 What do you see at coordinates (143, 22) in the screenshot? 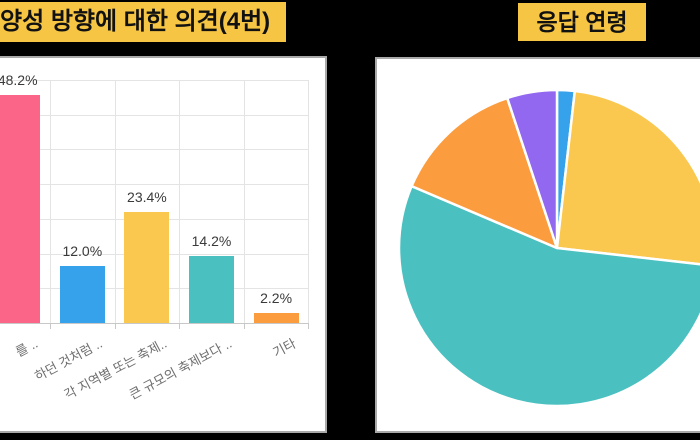
I see `bar-chart-title: 양성 방향에 대한 의견(4번)` at bounding box center [143, 22].